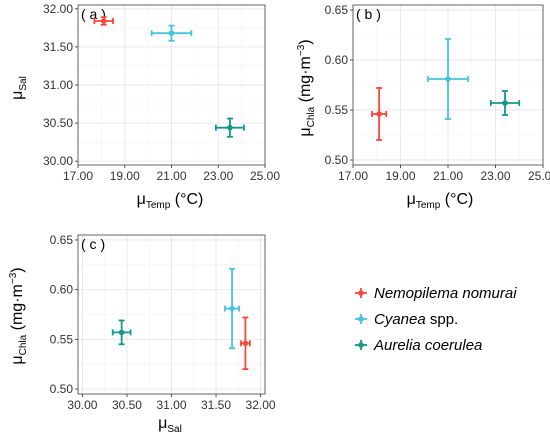 This screenshot has height=433, width=550. I want to click on y-tick-label: 32.00, so click(58, 9).